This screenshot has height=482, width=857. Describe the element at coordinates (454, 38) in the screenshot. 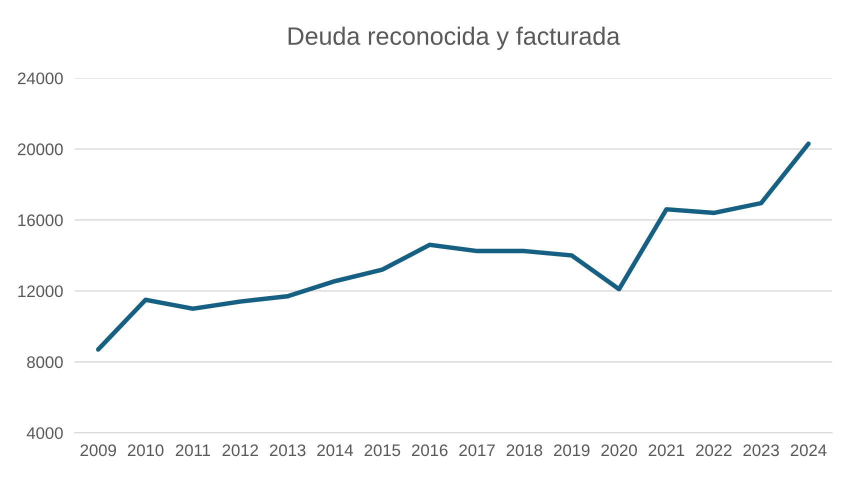

I see `chart-title: Deuda reconocida y facturada` at that location.